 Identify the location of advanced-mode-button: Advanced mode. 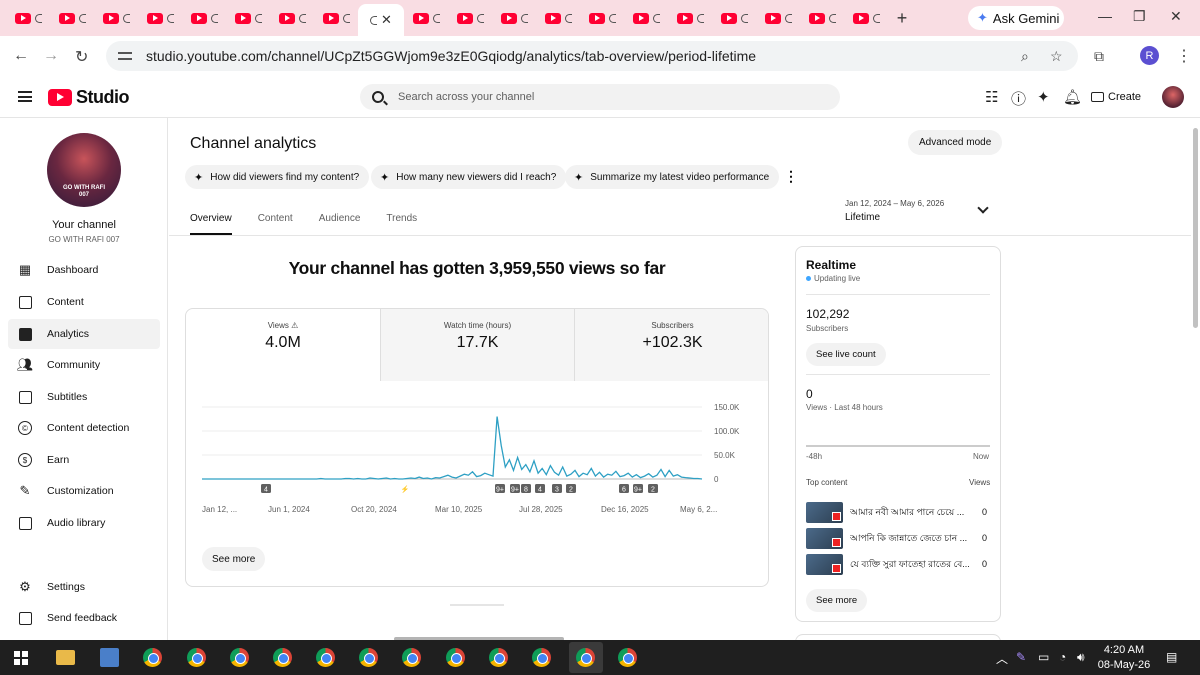
(955, 142).